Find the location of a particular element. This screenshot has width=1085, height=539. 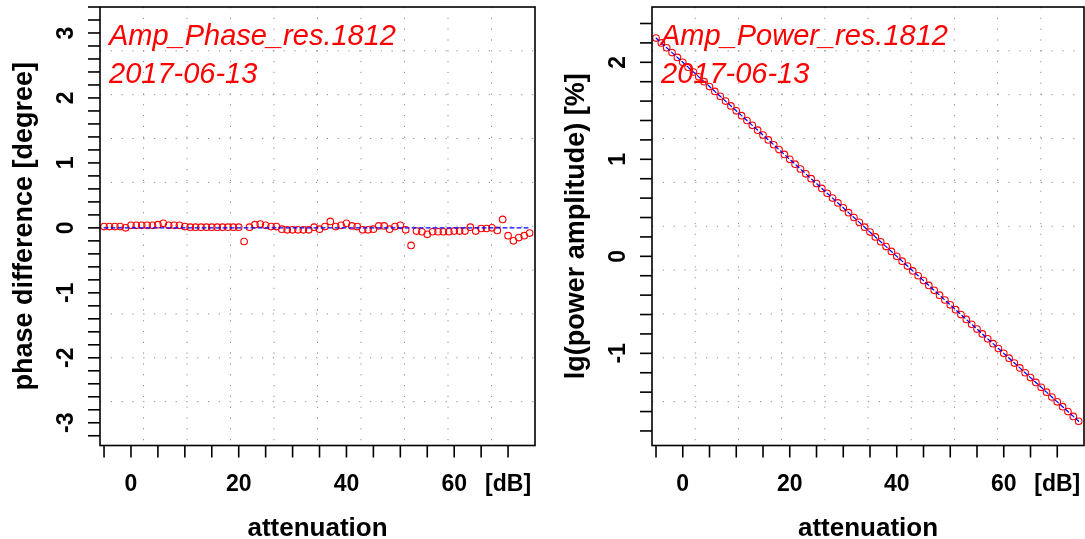

chart-title: Amp_Power_res.1812 is located at coordinates (803, 35).